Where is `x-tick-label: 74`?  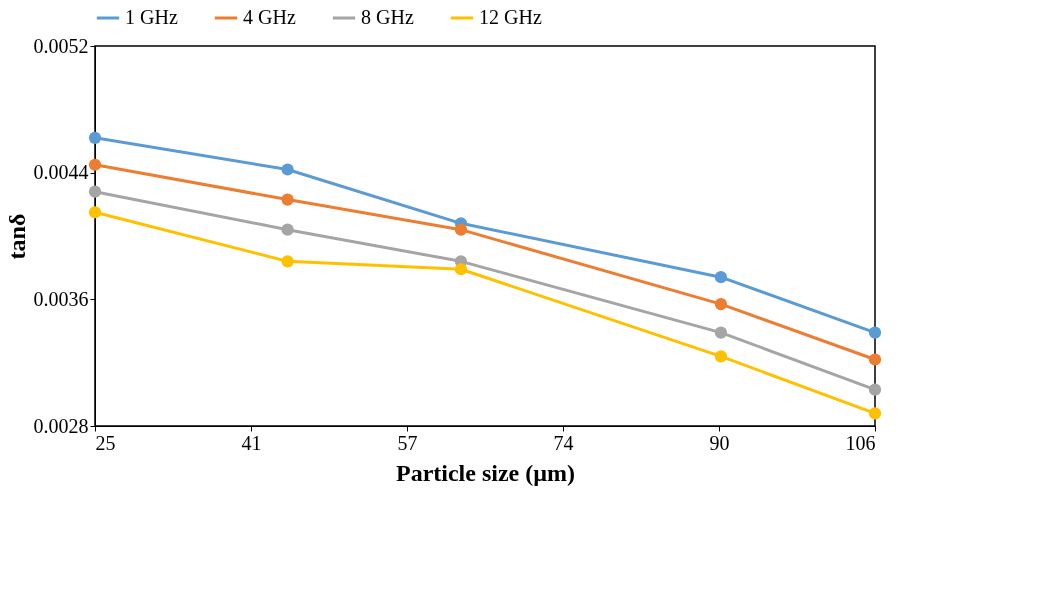
x-tick-label: 74 is located at coordinates (563, 442).